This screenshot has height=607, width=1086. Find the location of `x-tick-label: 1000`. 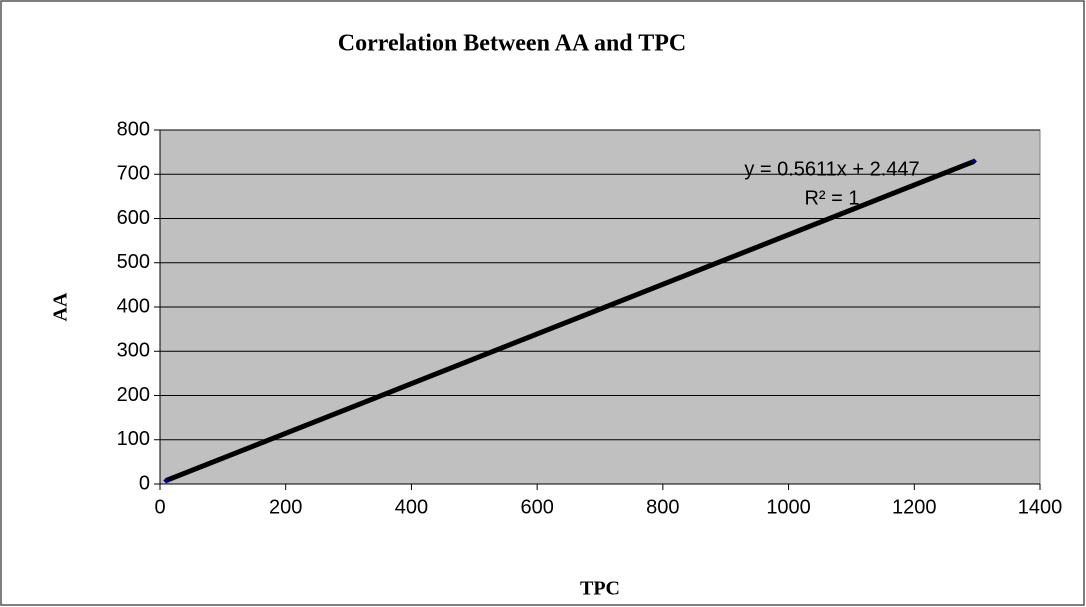

x-tick-label: 1000 is located at coordinates (788, 507).